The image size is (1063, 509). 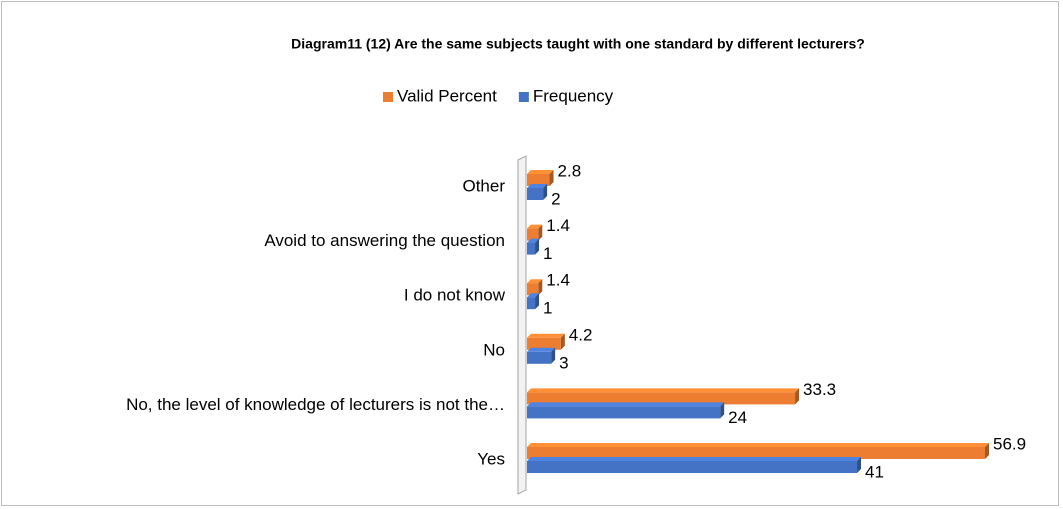 What do you see at coordinates (555, 198) in the screenshot?
I see `data-label: 2` at bounding box center [555, 198].